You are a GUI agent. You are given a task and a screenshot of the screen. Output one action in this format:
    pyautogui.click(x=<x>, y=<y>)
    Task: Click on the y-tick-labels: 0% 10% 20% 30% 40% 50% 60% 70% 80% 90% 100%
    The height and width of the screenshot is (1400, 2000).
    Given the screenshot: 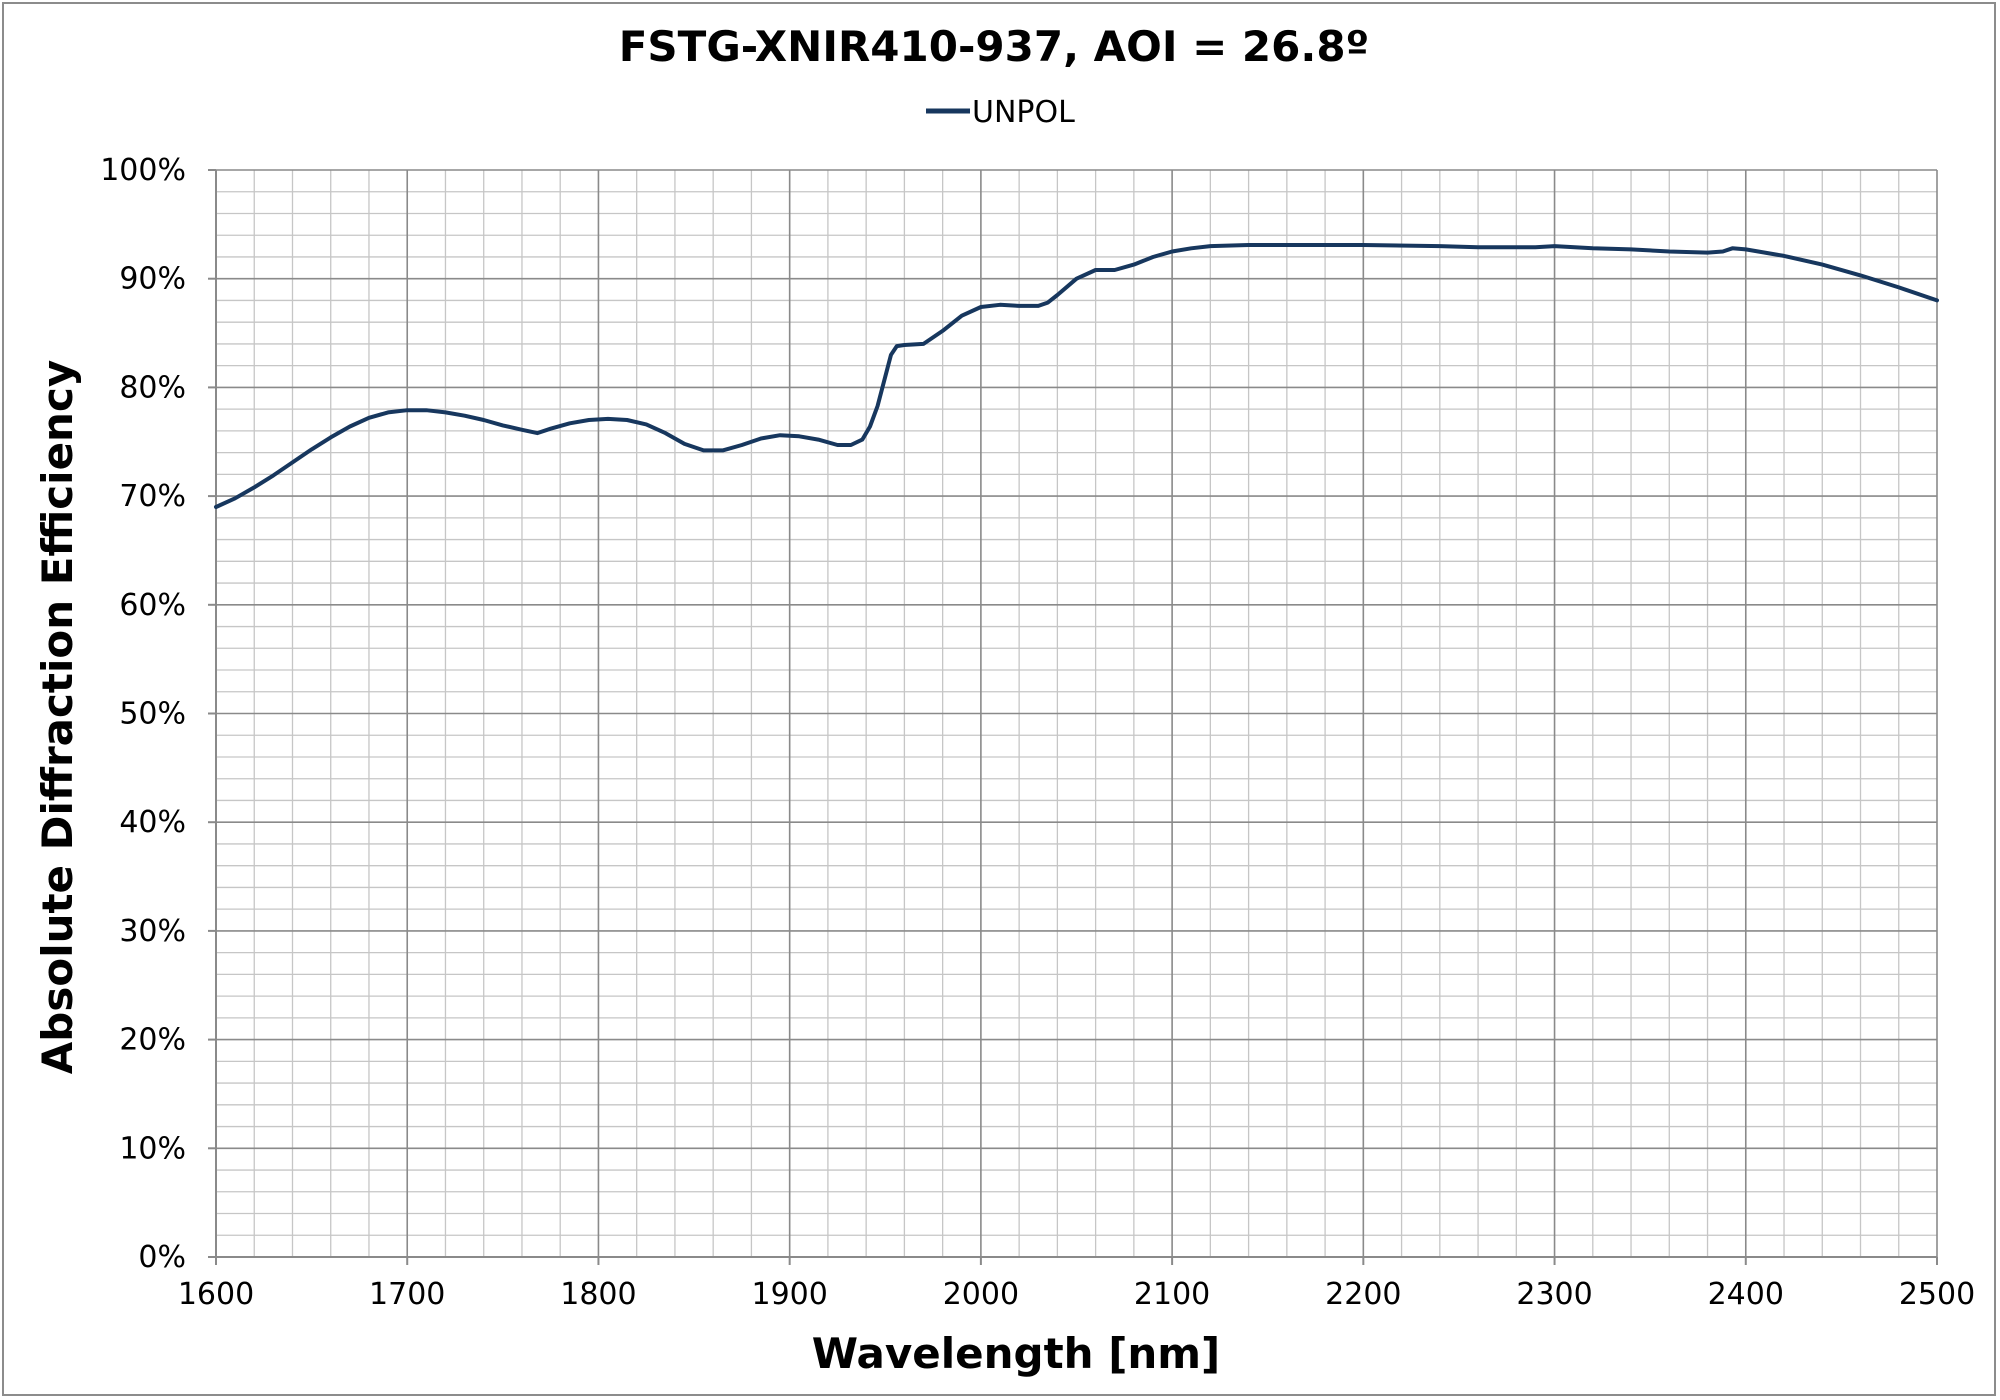 What is the action you would take?
    pyautogui.click(x=158, y=714)
    